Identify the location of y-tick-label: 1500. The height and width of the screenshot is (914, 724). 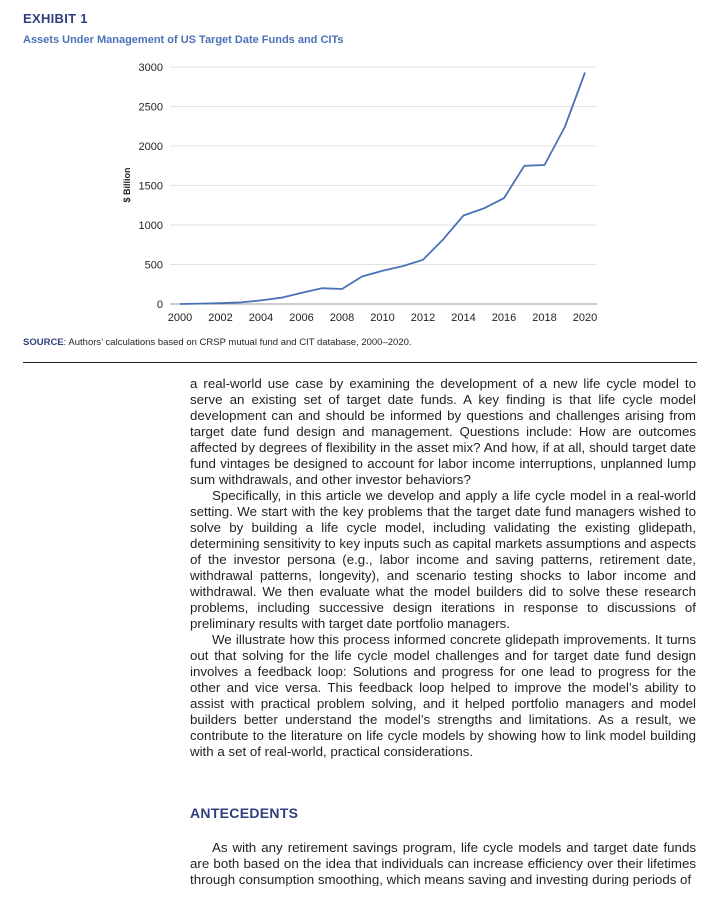
(151, 187).